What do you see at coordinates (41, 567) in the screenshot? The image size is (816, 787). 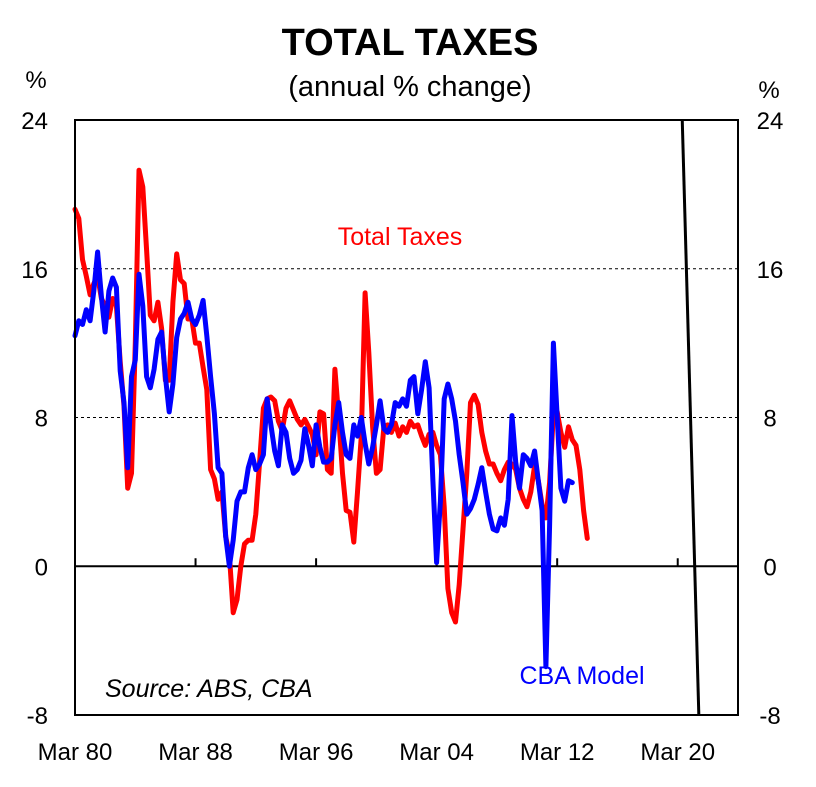 I see `y-tick-left-3: 0` at bounding box center [41, 567].